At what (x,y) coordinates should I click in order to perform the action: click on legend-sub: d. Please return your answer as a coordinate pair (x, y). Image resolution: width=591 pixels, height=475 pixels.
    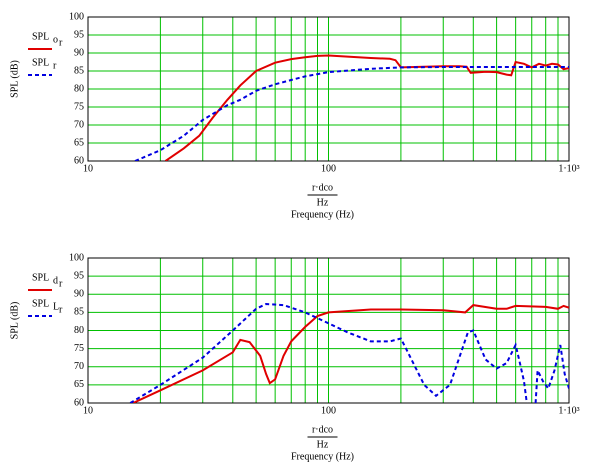
    Looking at the image, I should click on (55, 280).